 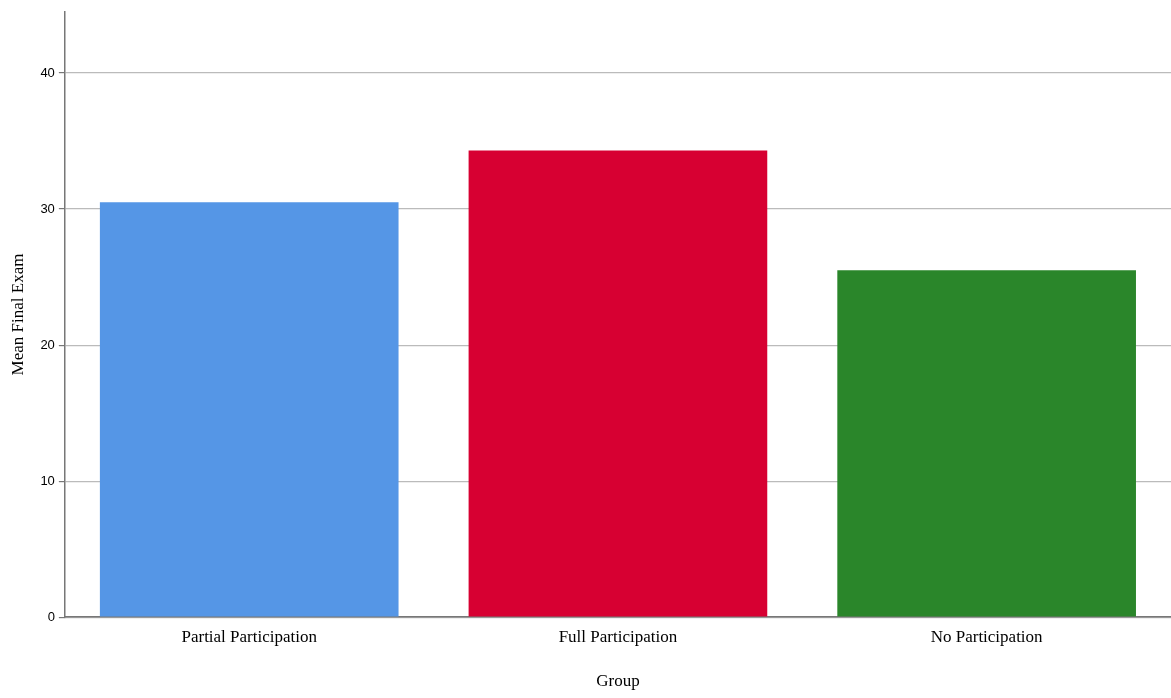 I want to click on x-tick-label: Partial Participation, so click(x=249, y=636).